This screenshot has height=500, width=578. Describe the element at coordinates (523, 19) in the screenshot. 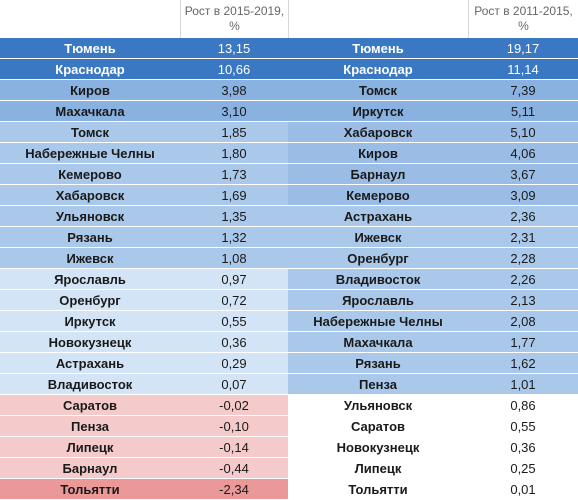

I see `header-growth-2011-2015: Рост в 2011-2015, %` at that location.